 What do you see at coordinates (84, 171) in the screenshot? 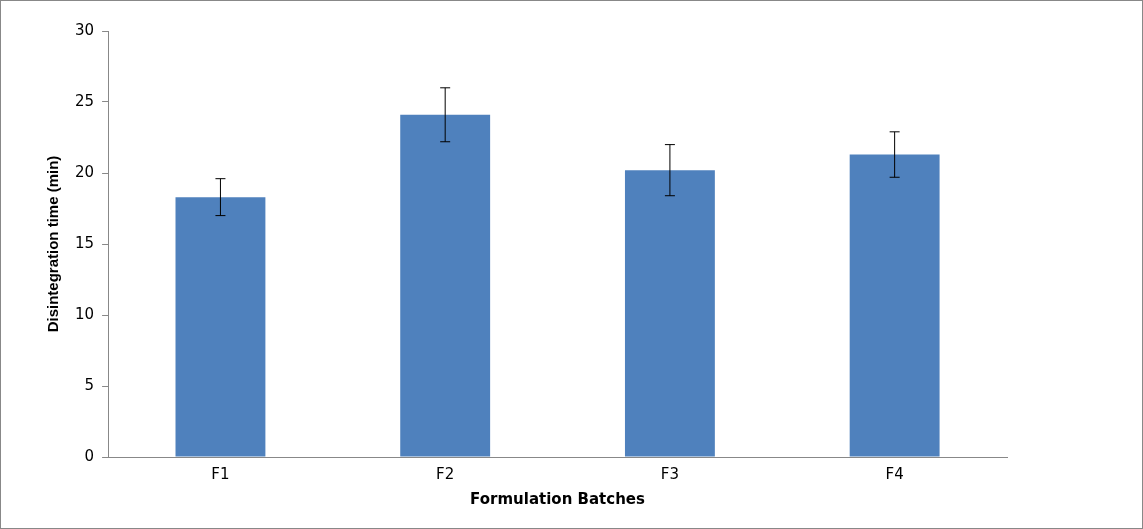
I see `y-tick-label: 20` at bounding box center [84, 171].